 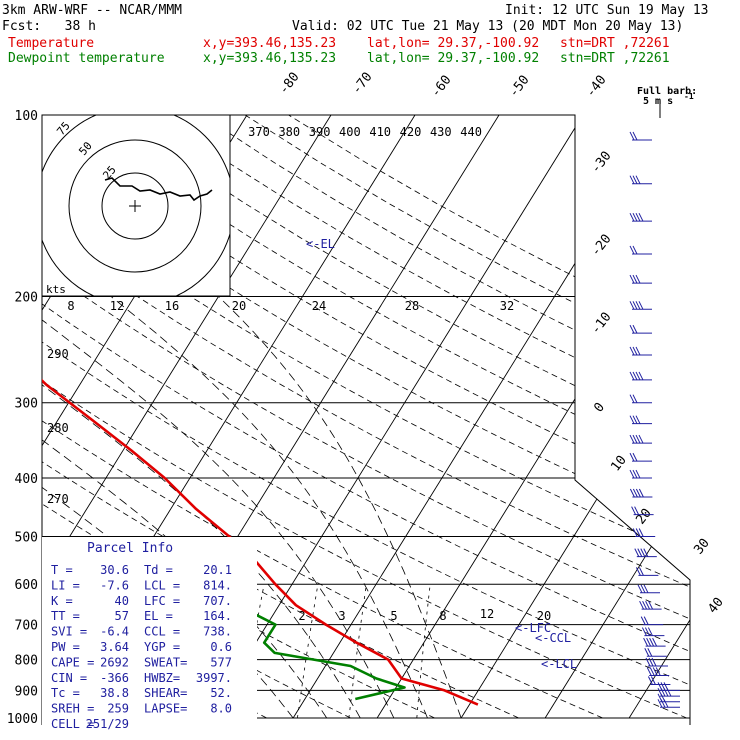 What do you see at coordinates (615, 43) in the screenshot?
I see `temperature-station: stn=DRT ,72261` at bounding box center [615, 43].